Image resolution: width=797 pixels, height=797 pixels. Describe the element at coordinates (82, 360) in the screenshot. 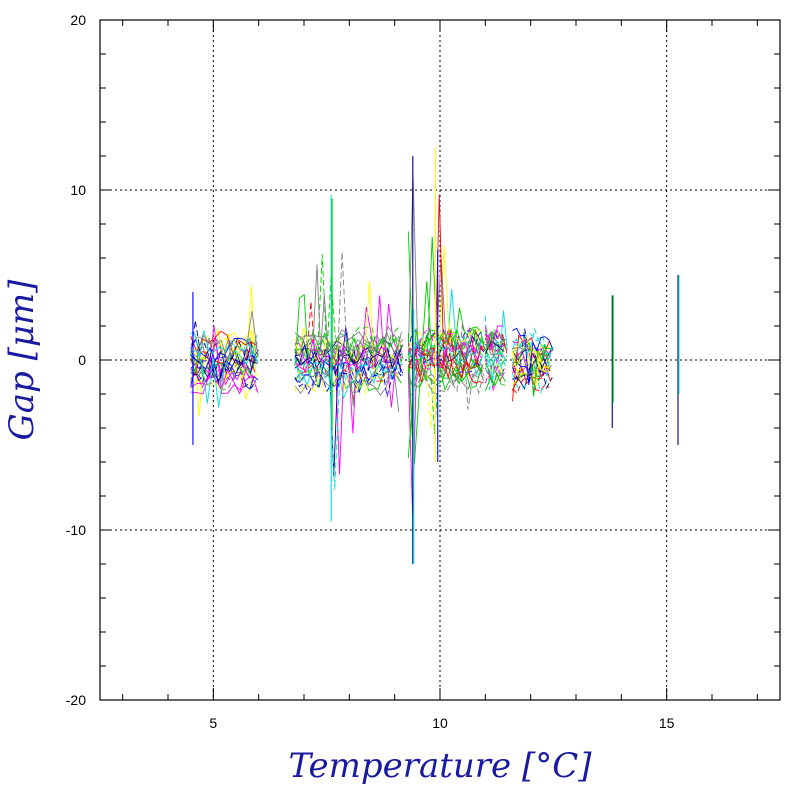

I see `y-tick-label: 0` at that location.